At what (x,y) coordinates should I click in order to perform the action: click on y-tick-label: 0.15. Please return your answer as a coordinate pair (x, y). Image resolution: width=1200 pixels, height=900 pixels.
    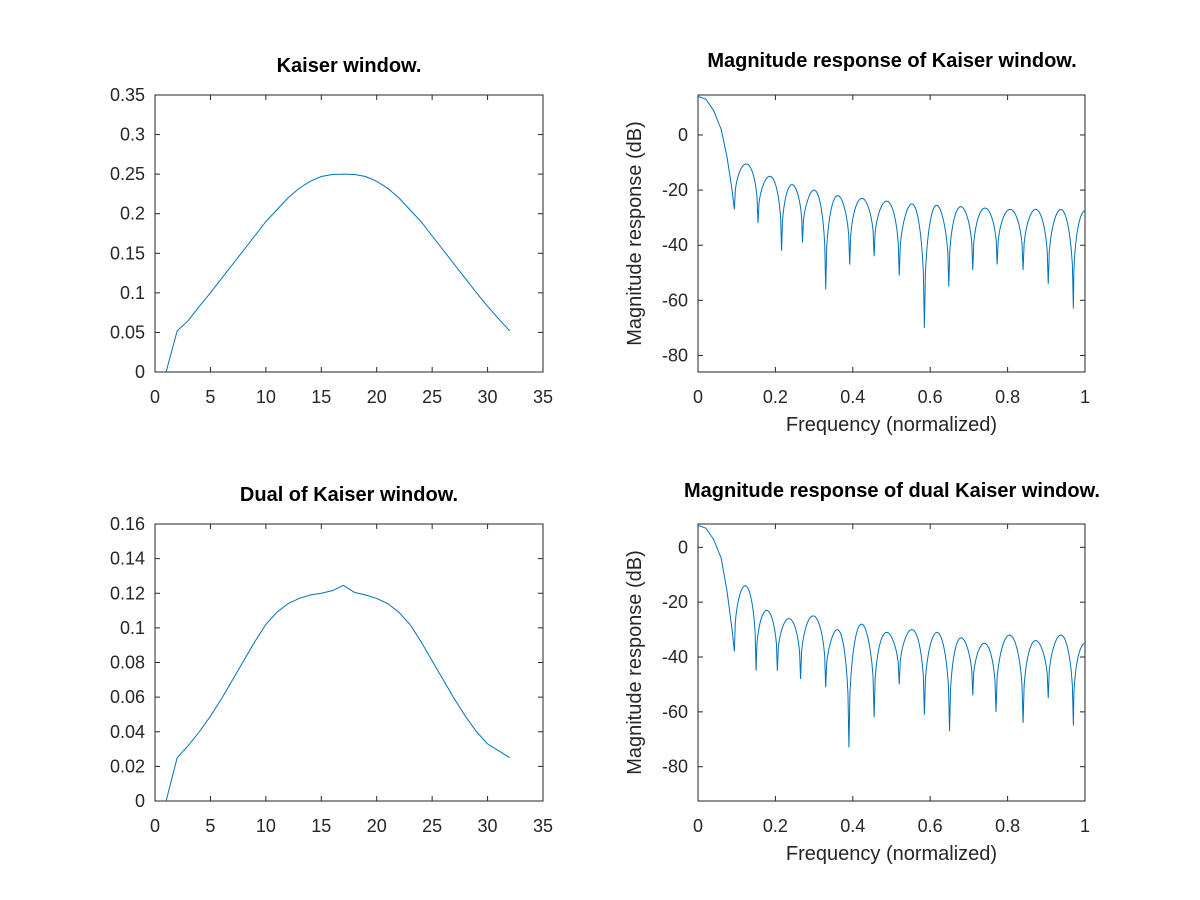
    Looking at the image, I should click on (127, 253).